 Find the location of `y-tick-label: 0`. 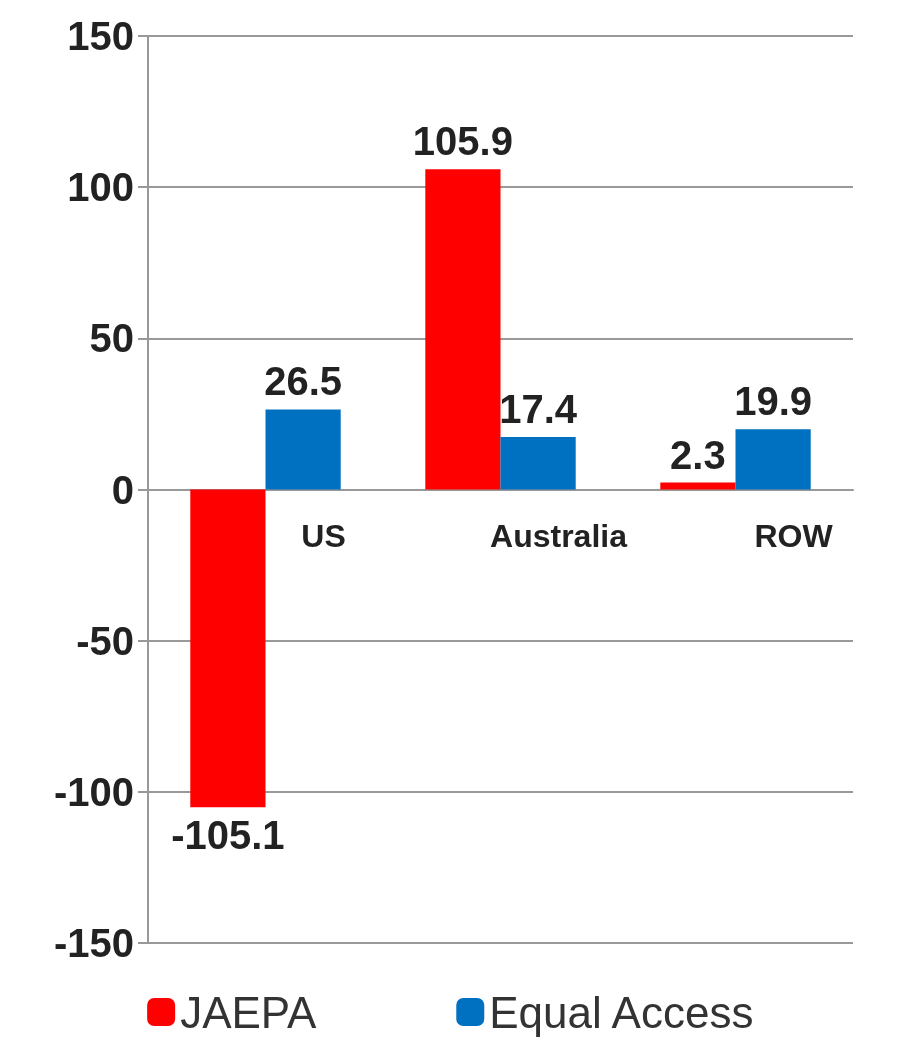

y-tick-label: 0 is located at coordinates (122, 489).